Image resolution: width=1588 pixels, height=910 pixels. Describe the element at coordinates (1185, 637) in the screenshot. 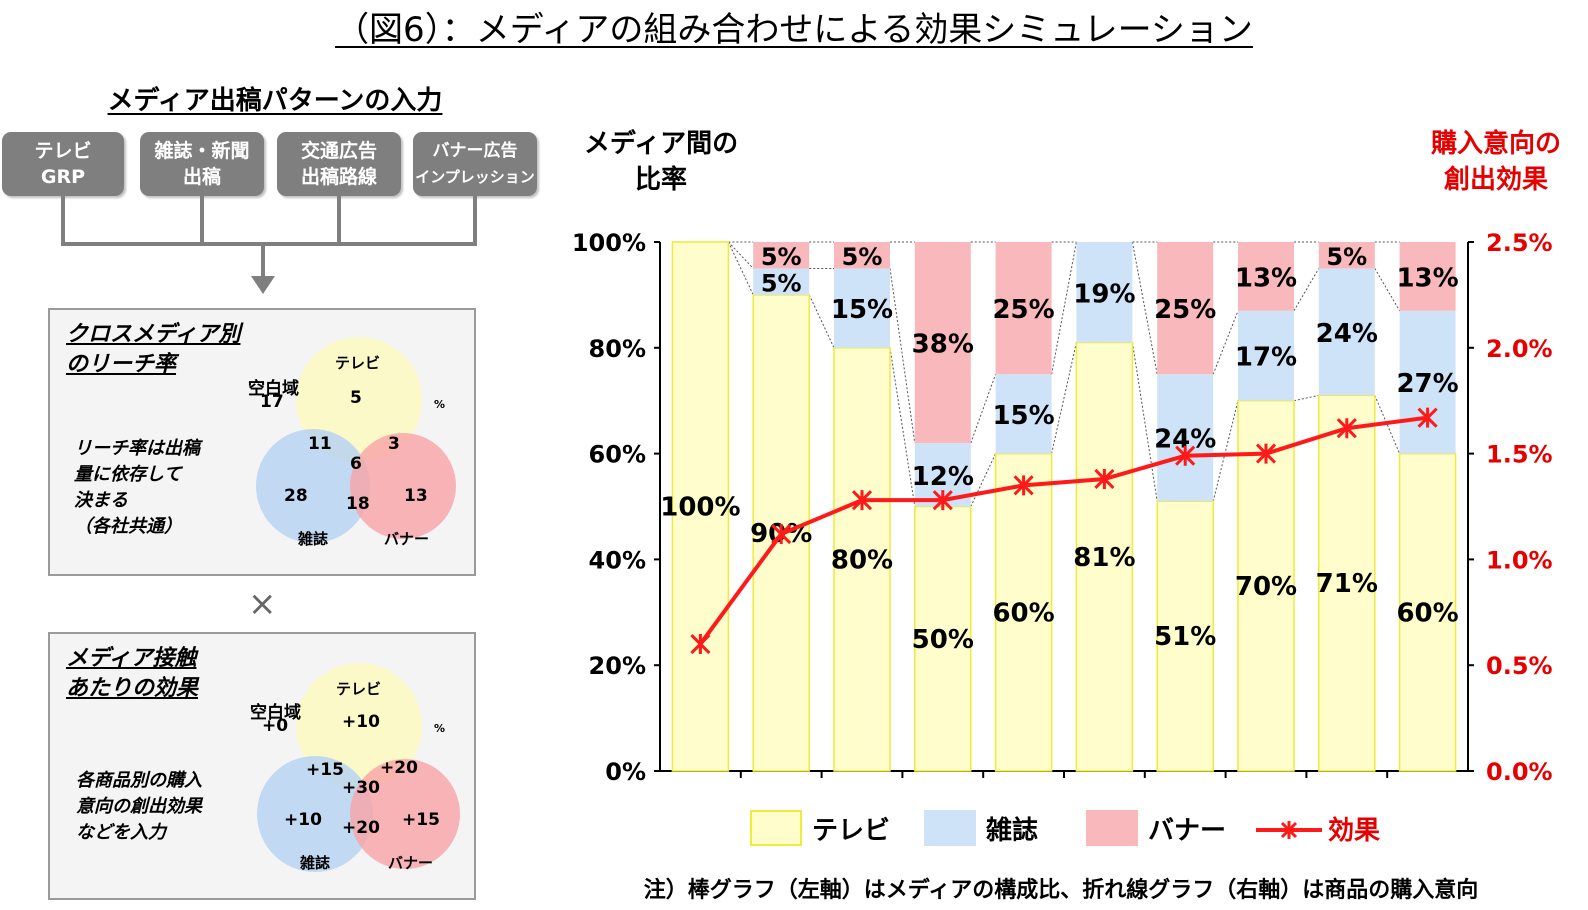

I see `bar-label-tv: 51%` at that location.